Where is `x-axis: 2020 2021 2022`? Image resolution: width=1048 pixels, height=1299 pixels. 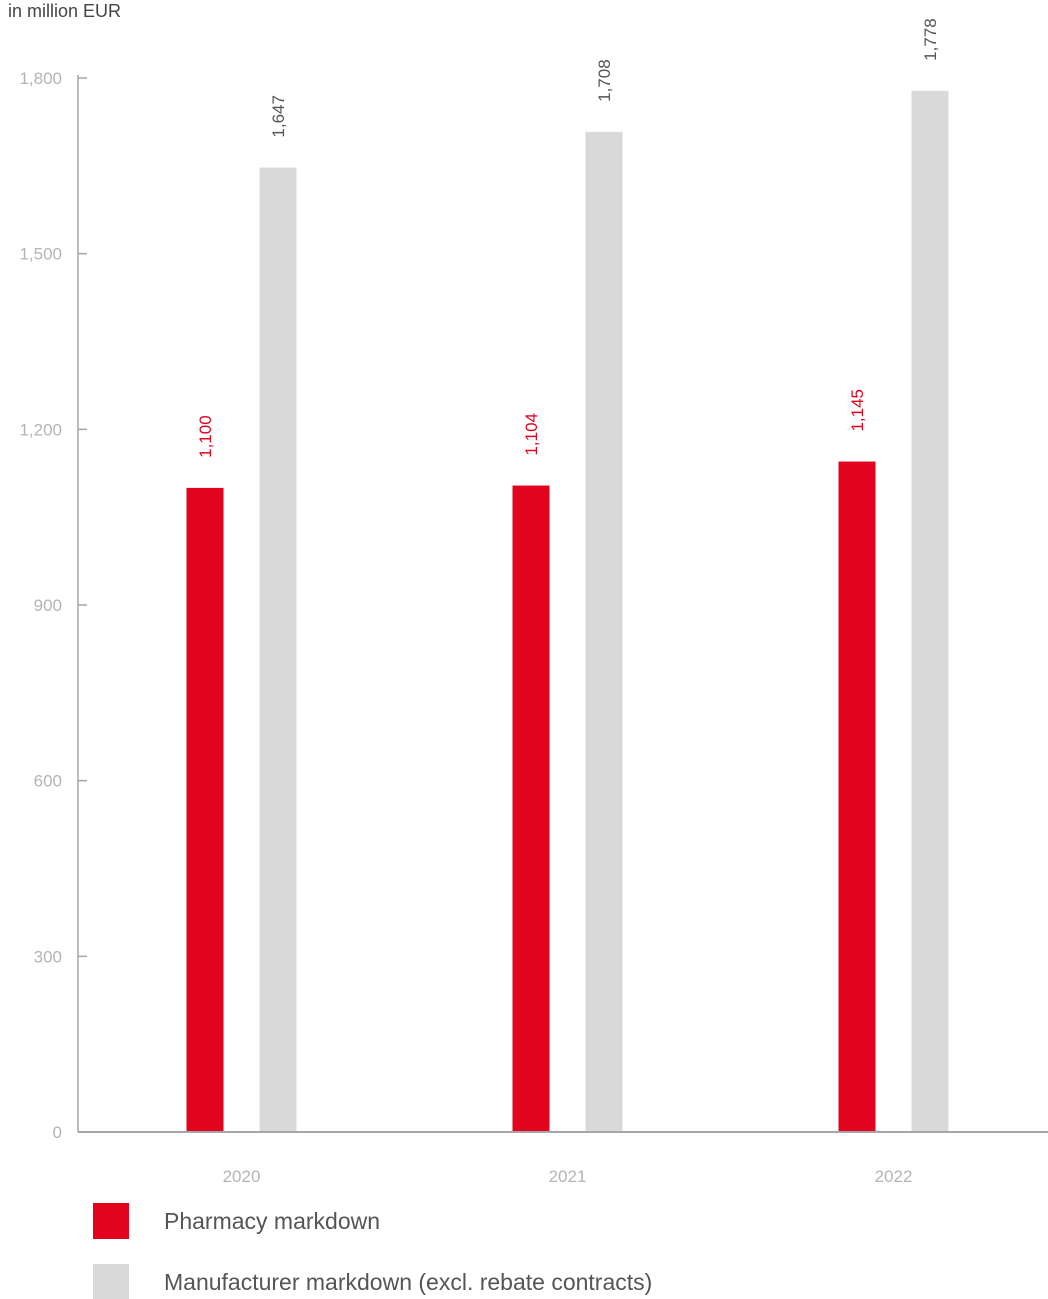 x-axis: 2020 2021 2022 is located at coordinates (563, 1158).